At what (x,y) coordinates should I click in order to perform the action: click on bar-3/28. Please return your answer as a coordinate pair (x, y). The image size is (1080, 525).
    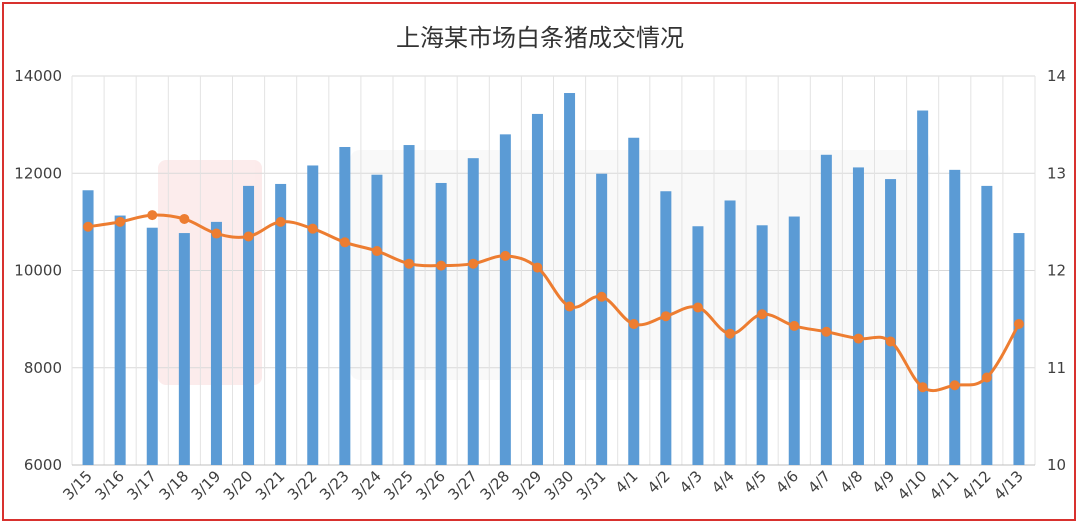
    Looking at the image, I should click on (505, 299).